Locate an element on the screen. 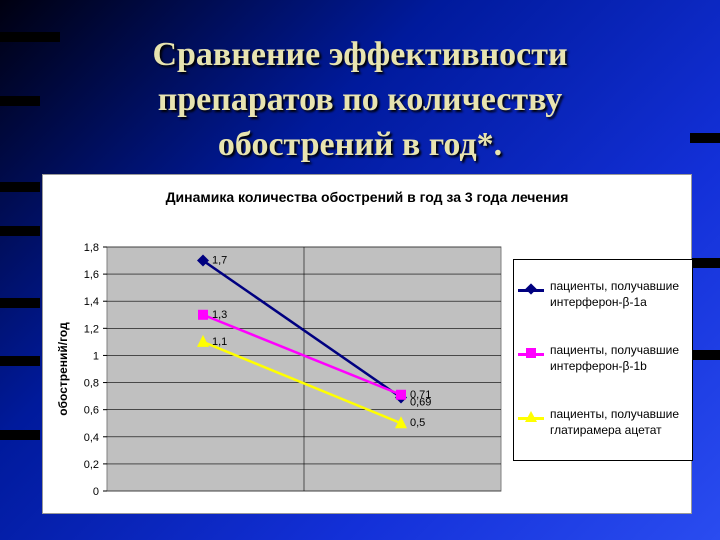  slide-title-line: обострений в год*. is located at coordinates (360, 144).